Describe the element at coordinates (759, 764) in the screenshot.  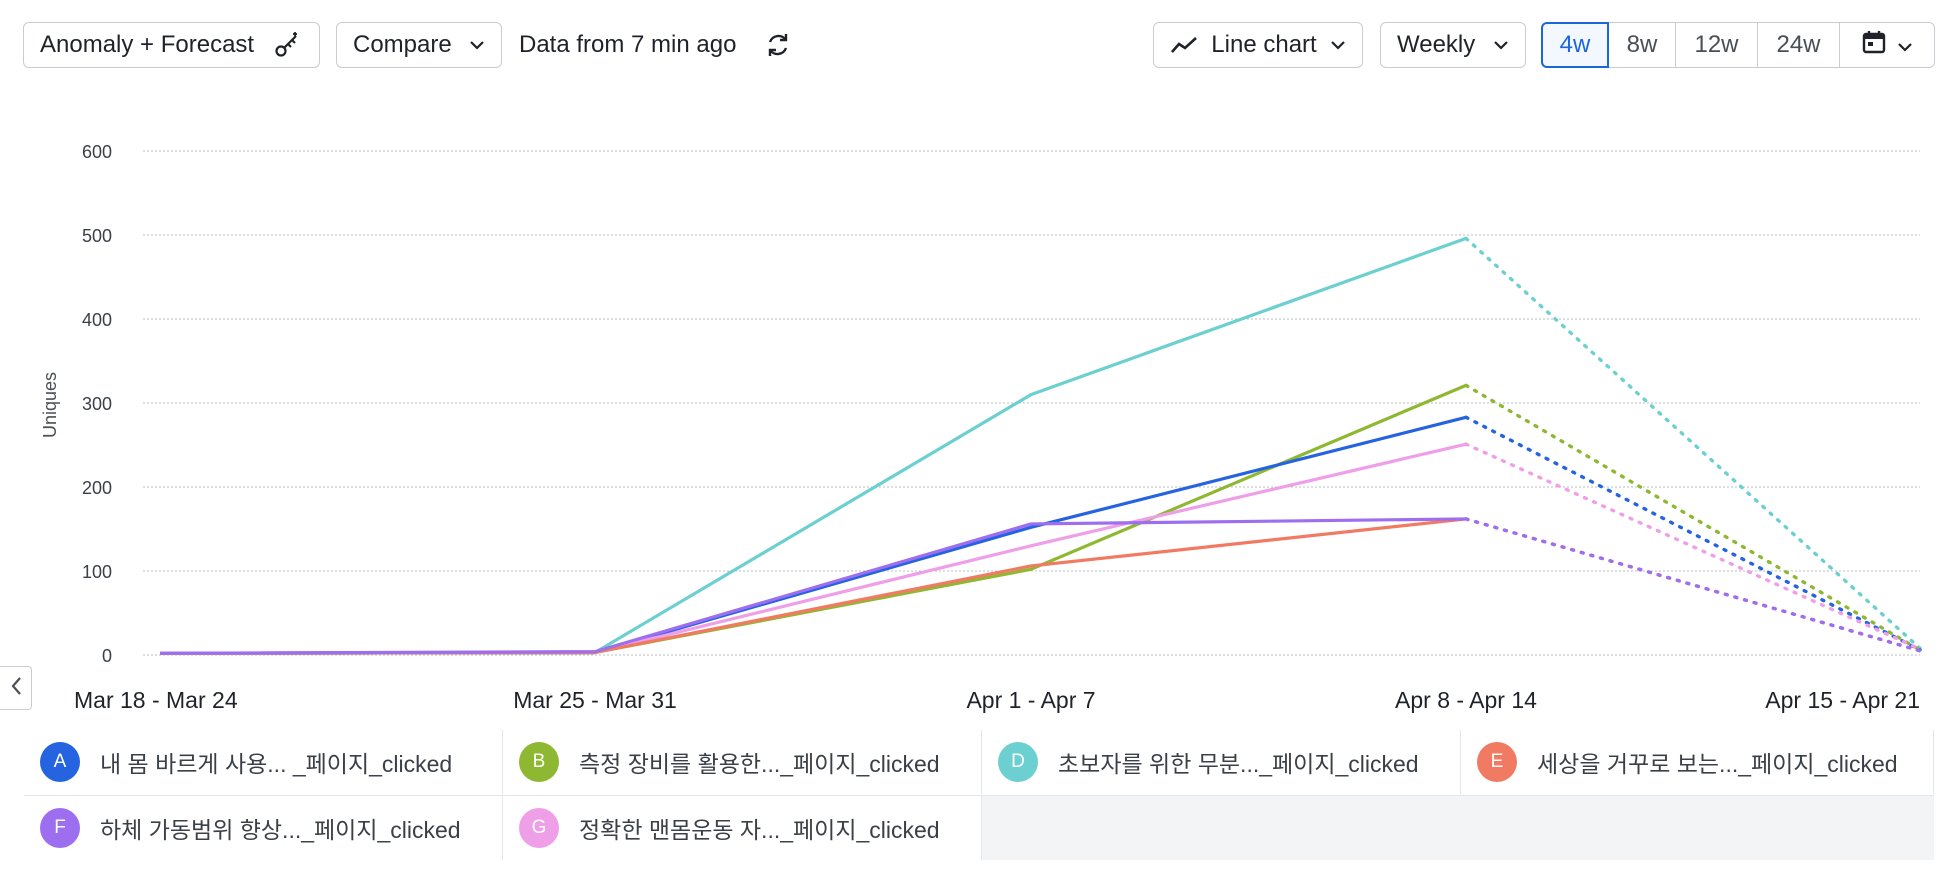
I see `legend-label: 측정 장비를 활용한..._페이지_clicked` at that location.